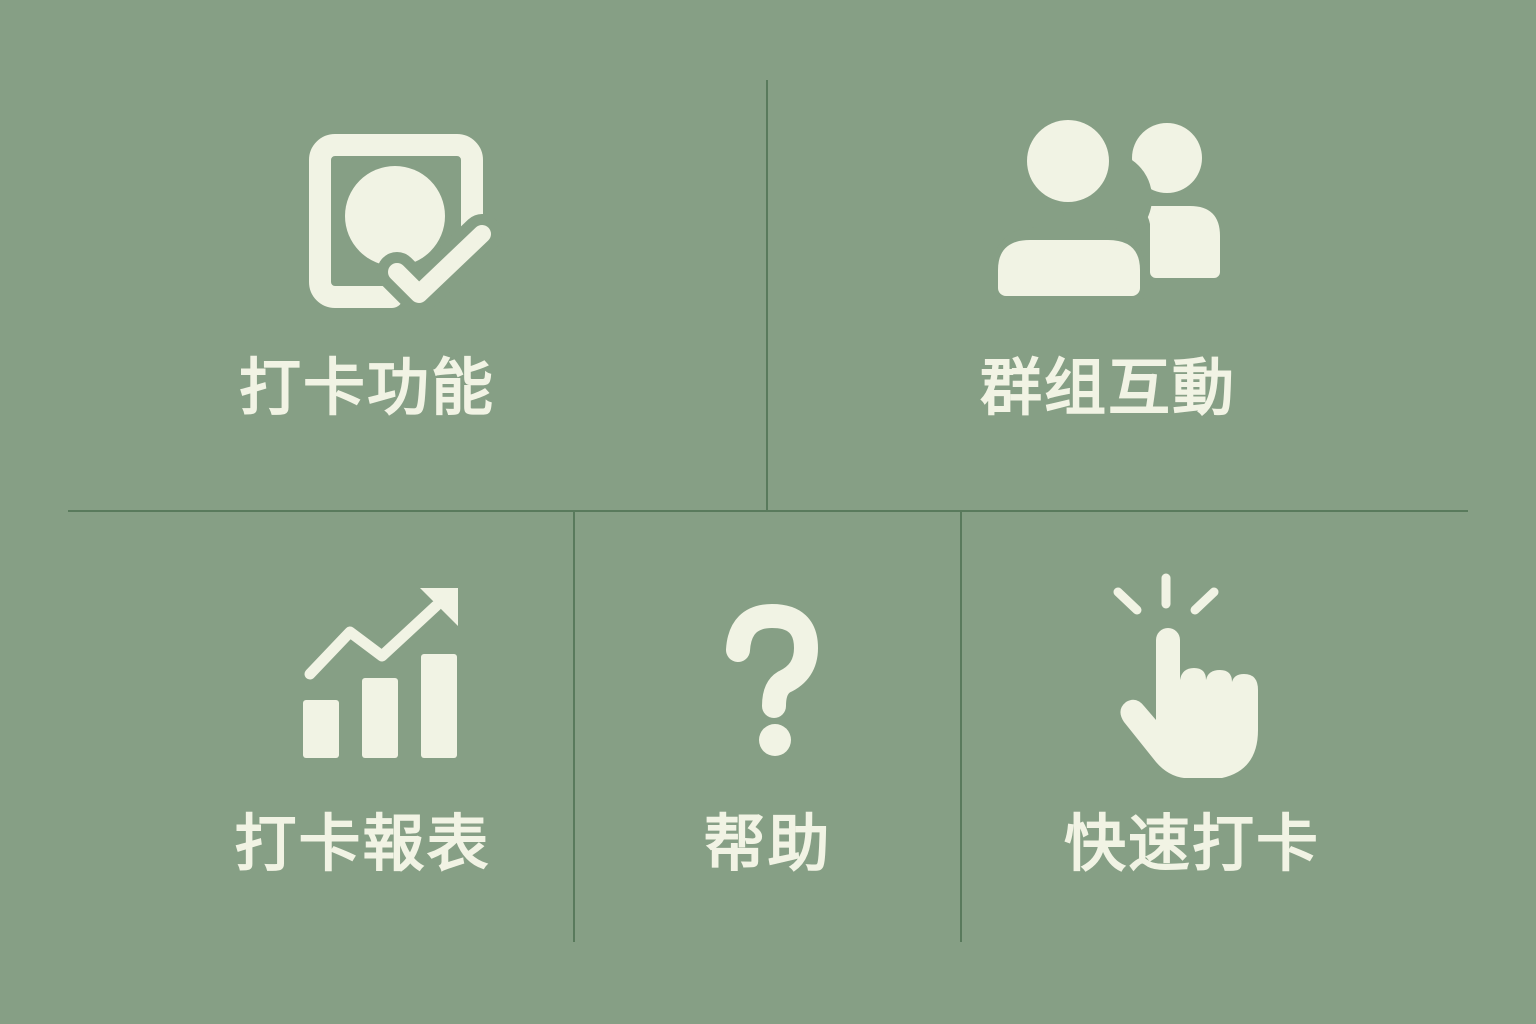  I want to click on menu-item-quick-checkin: 快速打卡, so click(1215, 727).